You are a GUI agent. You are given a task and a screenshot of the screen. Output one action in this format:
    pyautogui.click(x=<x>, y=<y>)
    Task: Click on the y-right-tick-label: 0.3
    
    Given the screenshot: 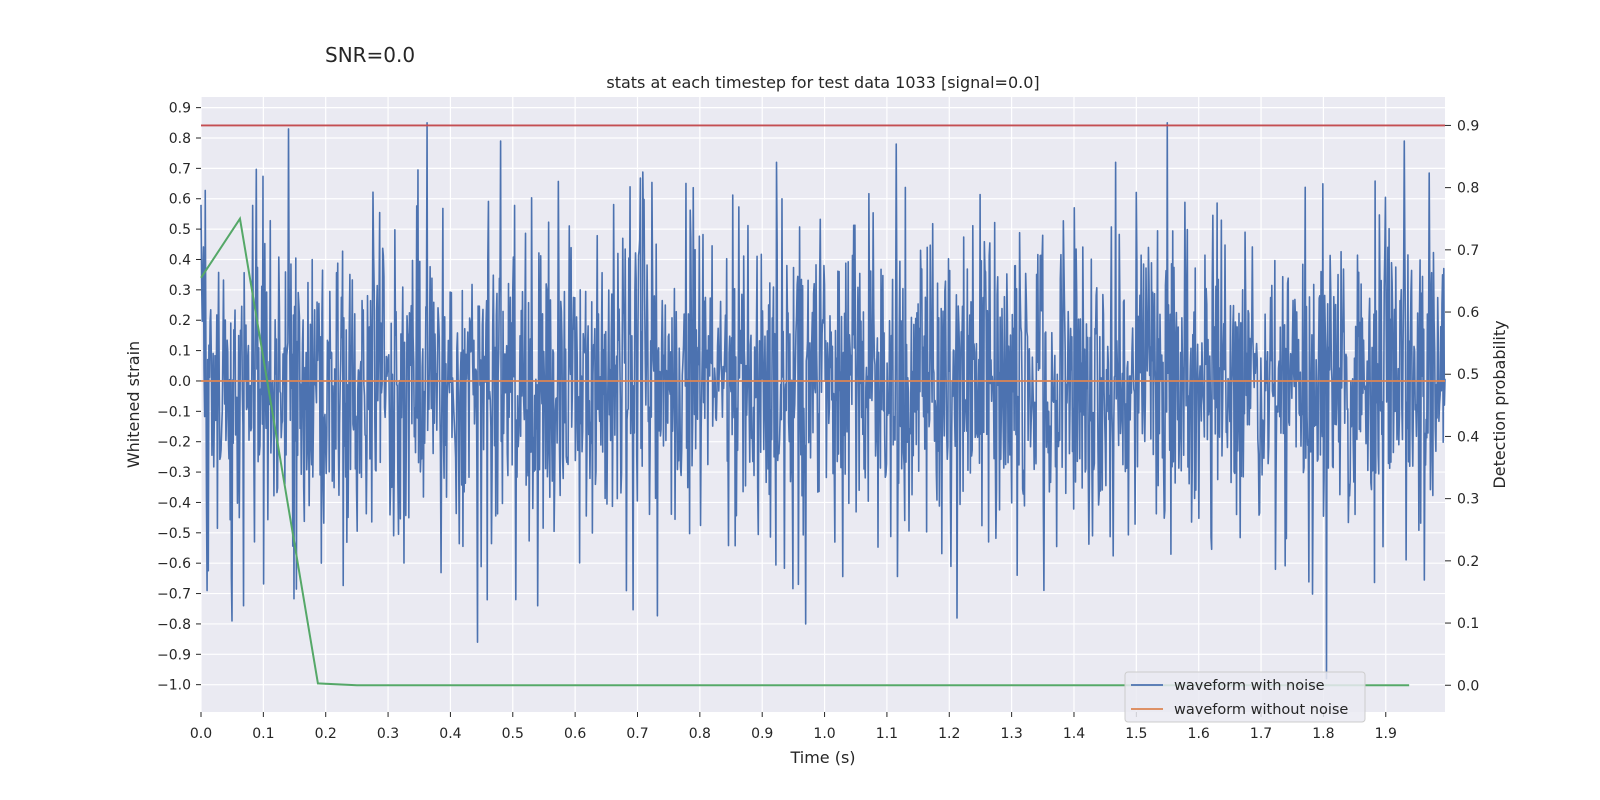 What is the action you would take?
    pyautogui.click(x=1468, y=500)
    